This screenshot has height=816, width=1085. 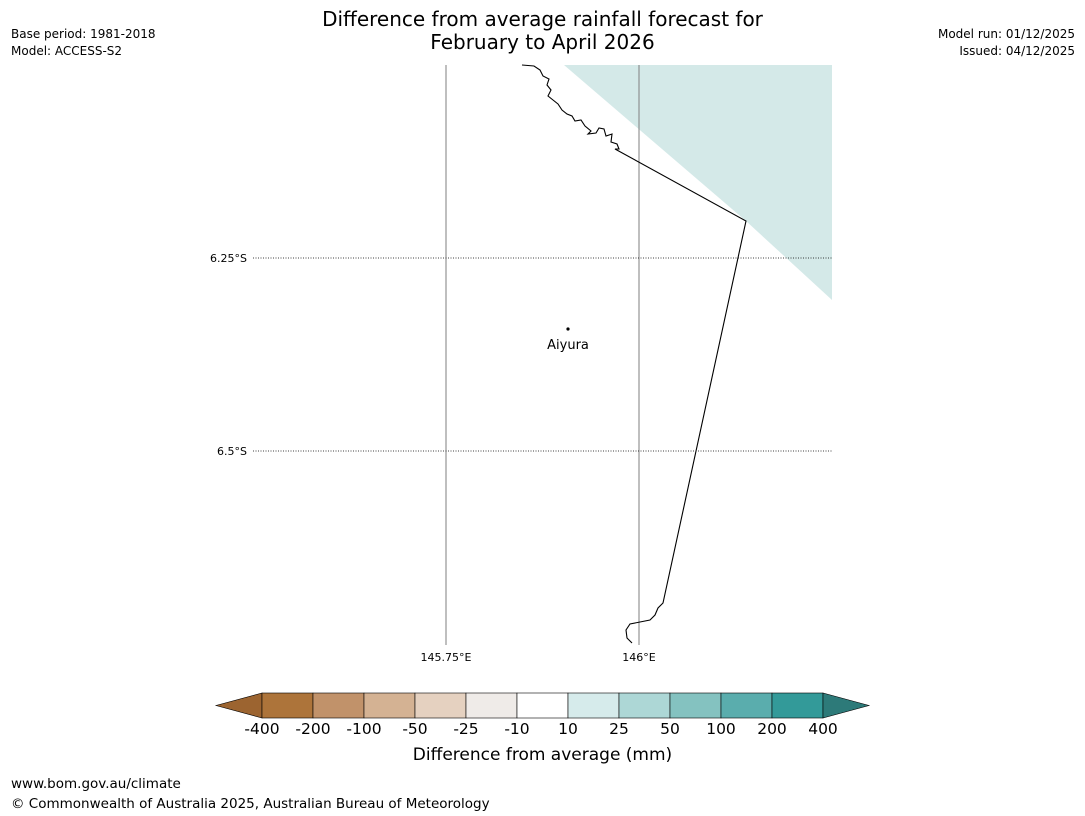 What do you see at coordinates (83, 34) in the screenshot?
I see `base-period-text: Base period: 1981-2018` at bounding box center [83, 34].